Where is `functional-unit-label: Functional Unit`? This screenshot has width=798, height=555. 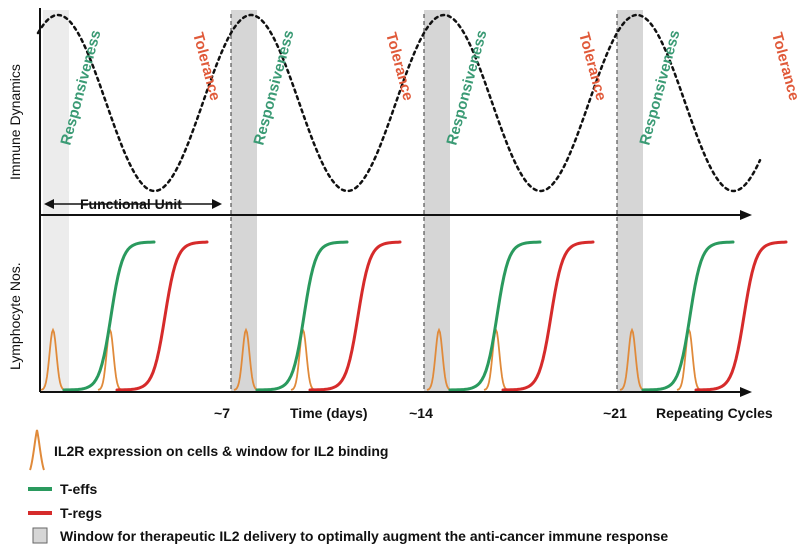 functional-unit-label: Functional Unit is located at coordinates (131, 204).